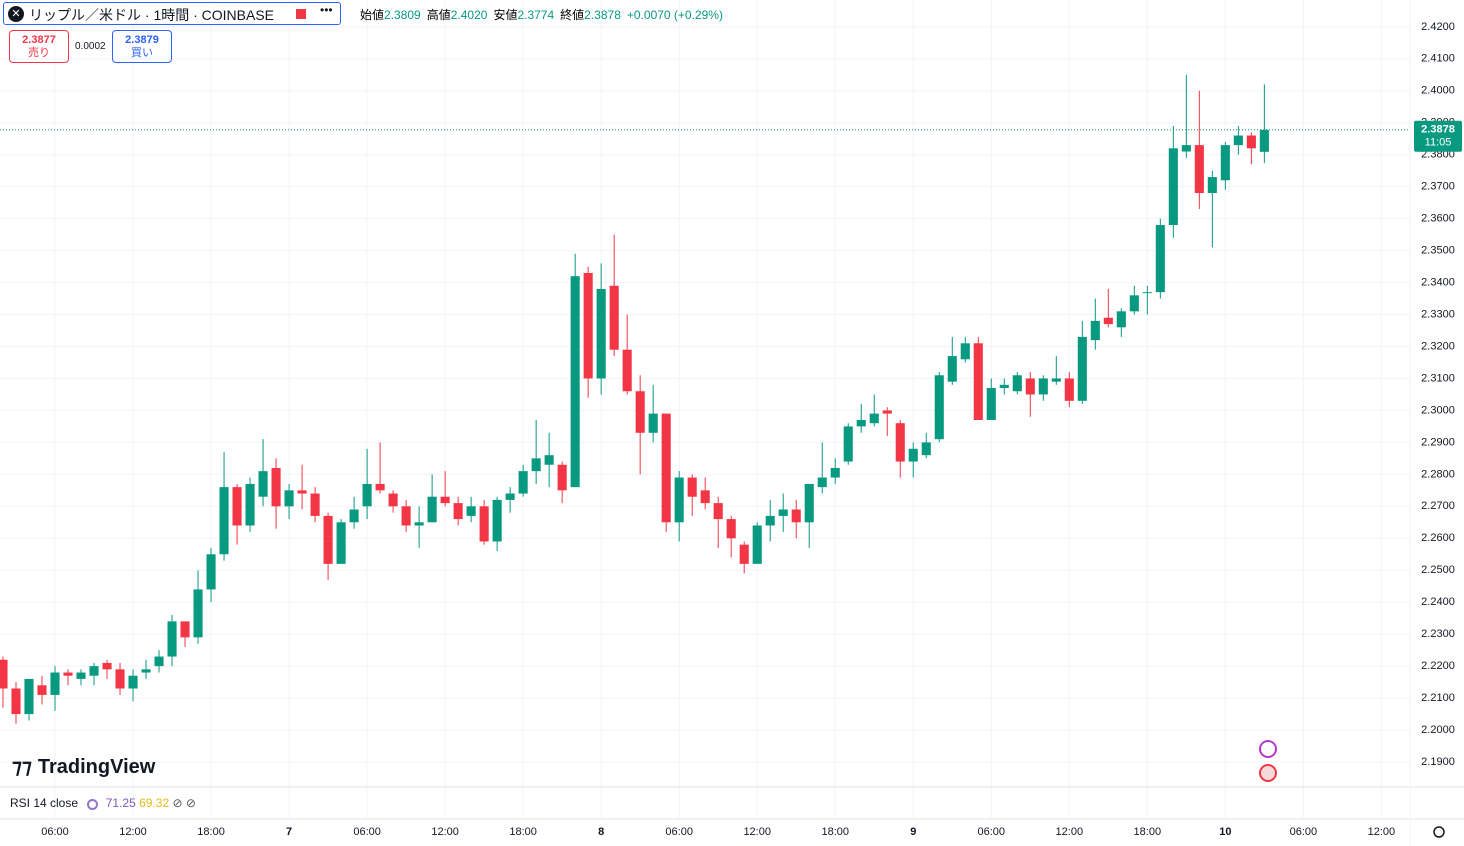 Image resolution: width=1464 pixels, height=846 pixels. What do you see at coordinates (1268, 749) in the screenshot?
I see `alert-icon` at bounding box center [1268, 749].